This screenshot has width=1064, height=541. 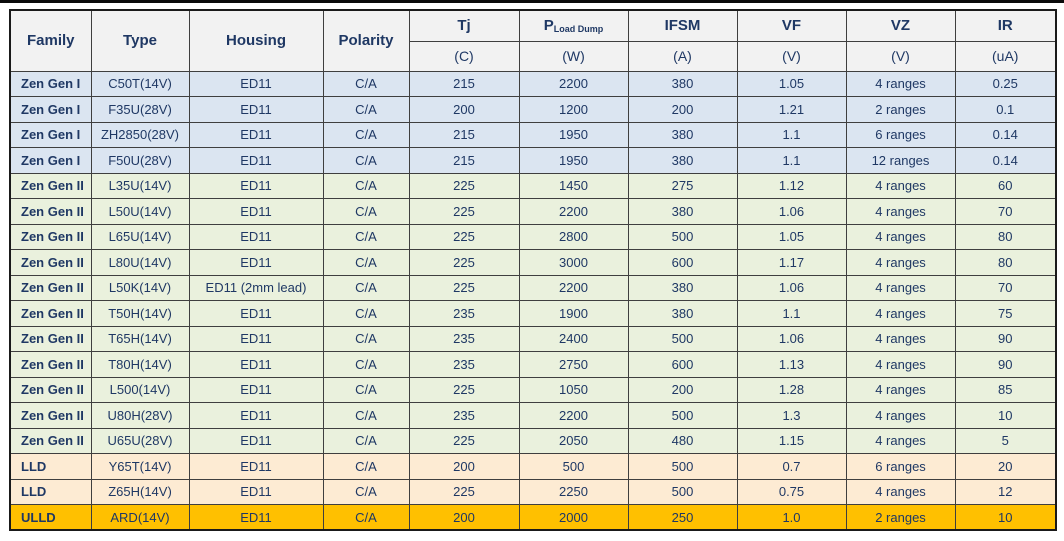 What do you see at coordinates (140, 83) in the screenshot?
I see `cell-type: C50T(14V)` at bounding box center [140, 83].